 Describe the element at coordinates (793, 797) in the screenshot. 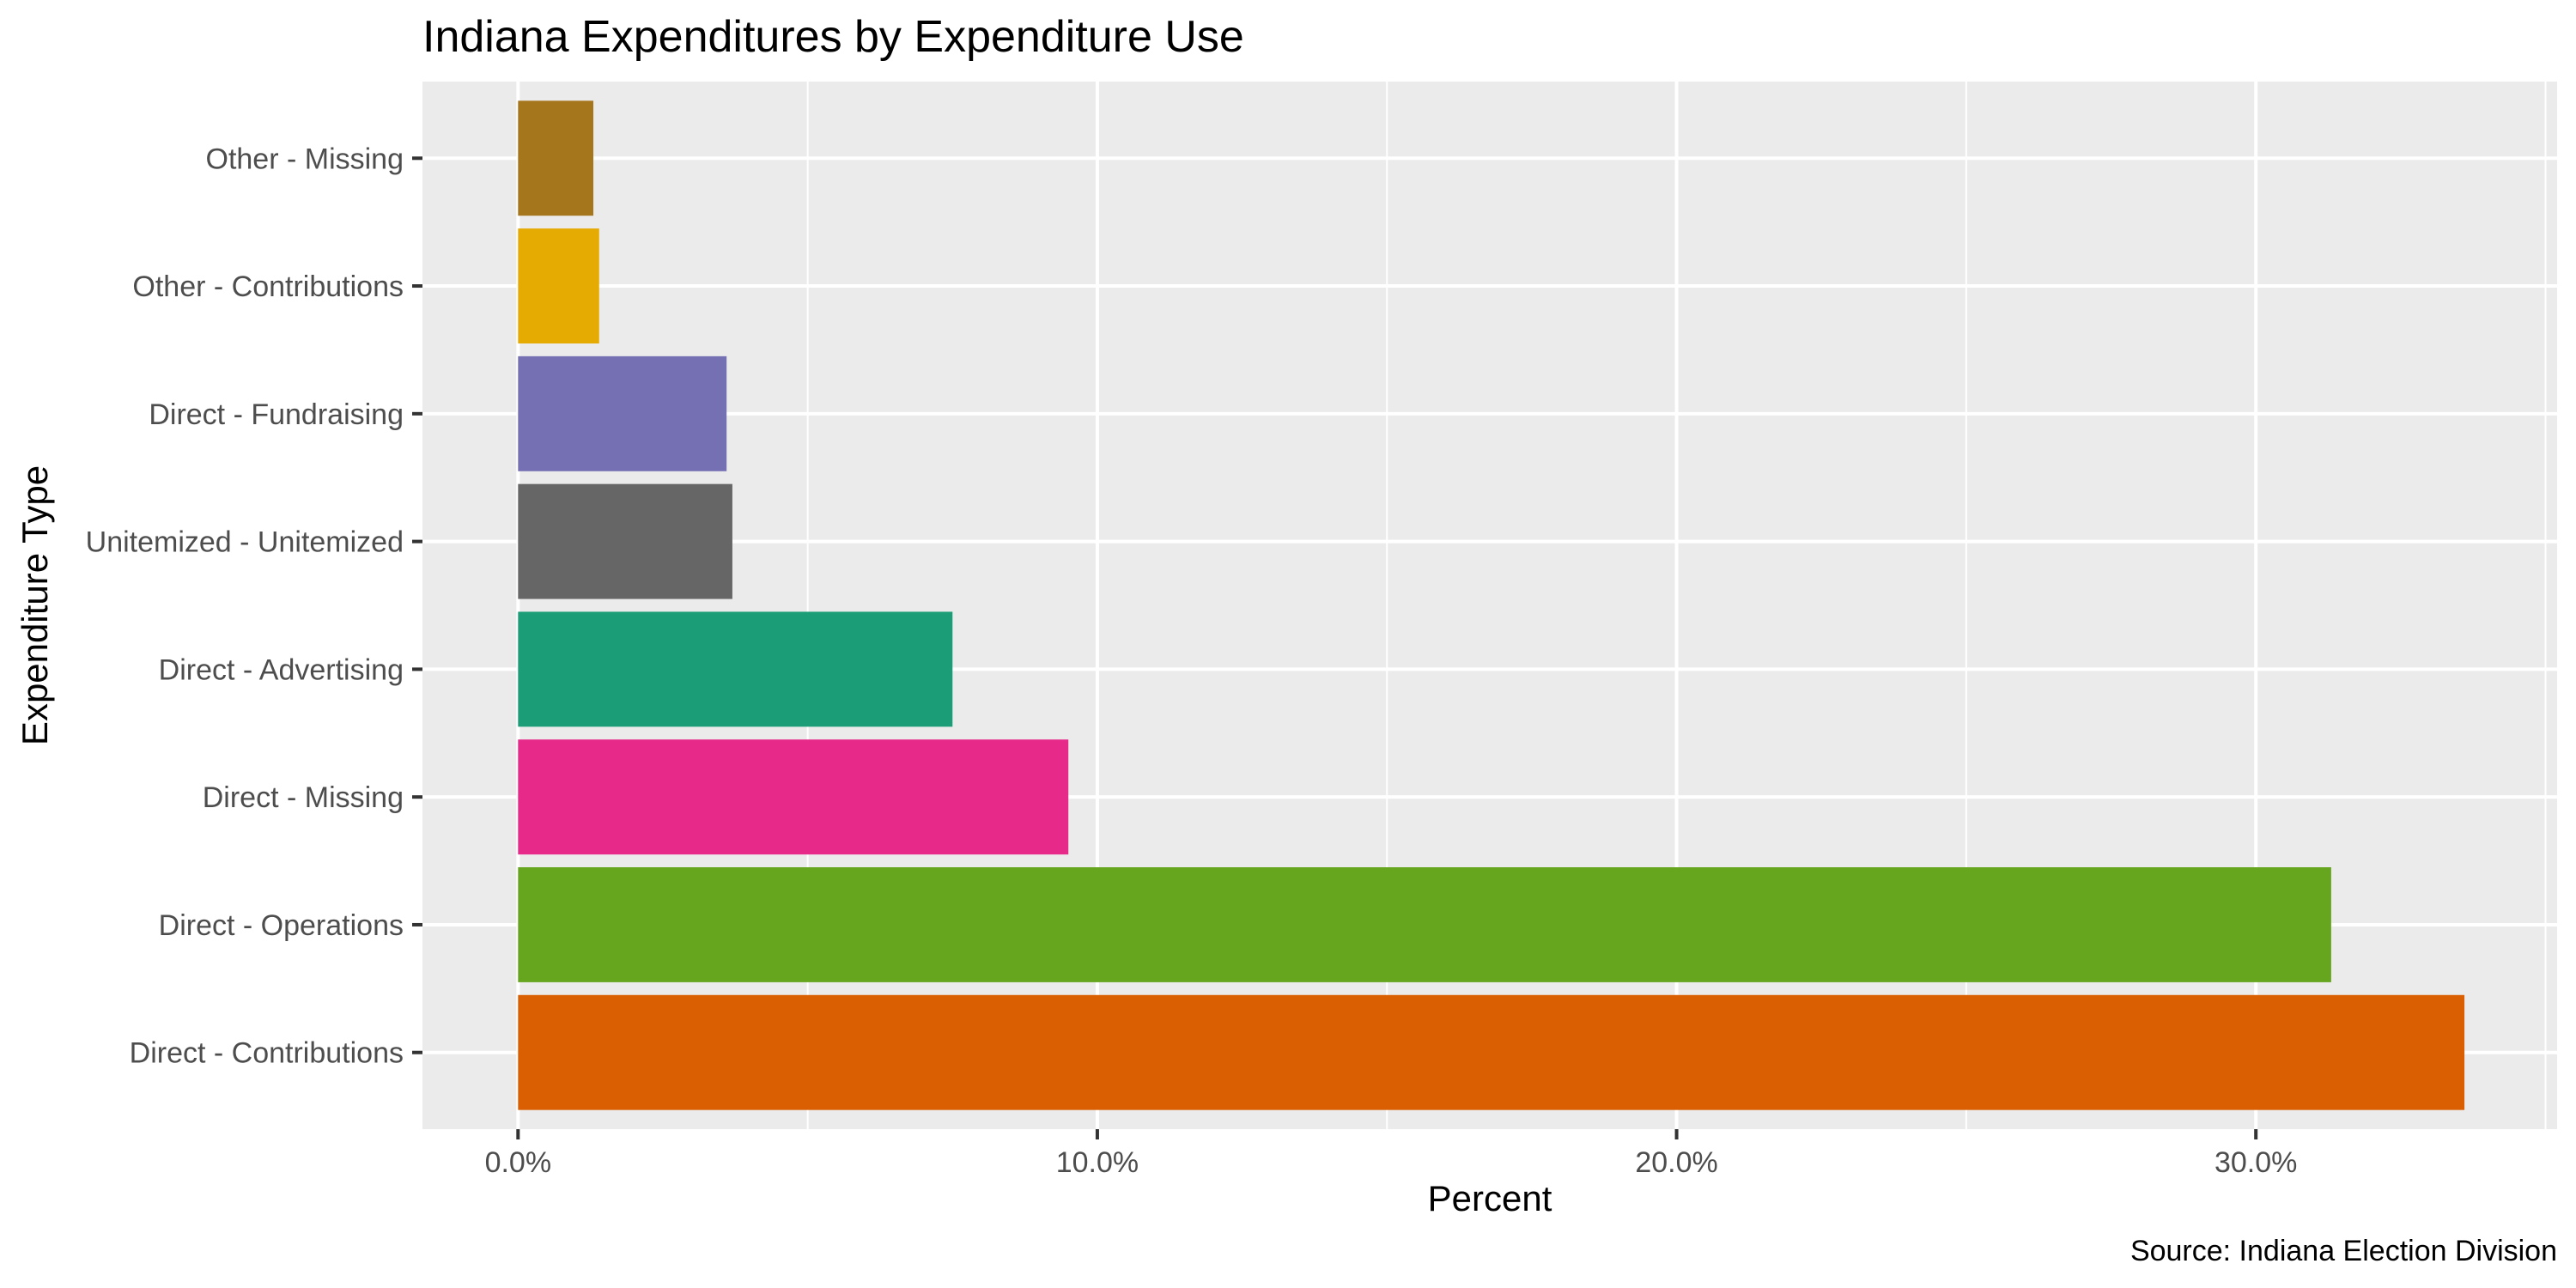

I see `bar-direct-missing` at that location.